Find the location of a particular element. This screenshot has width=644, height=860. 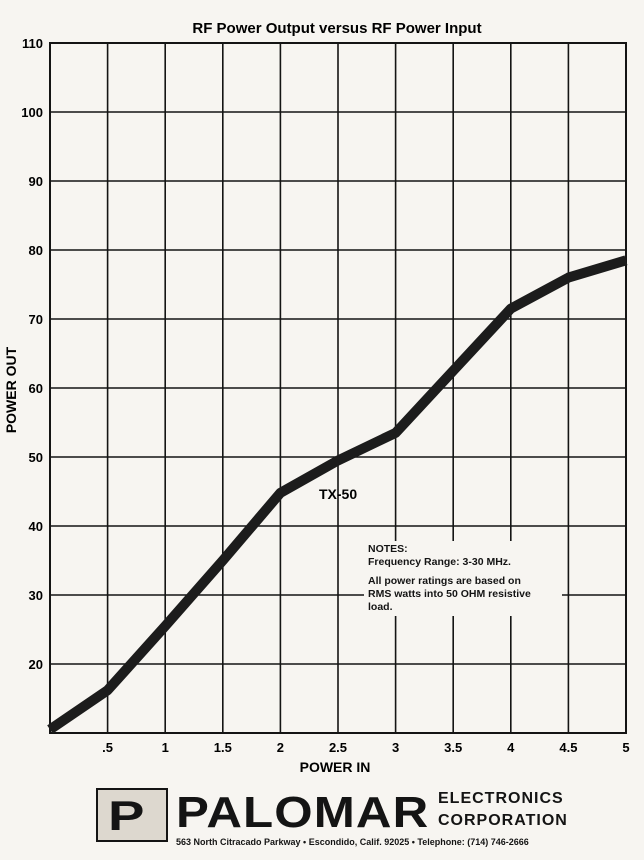

x-tick-label: 4 is located at coordinates (511, 747).